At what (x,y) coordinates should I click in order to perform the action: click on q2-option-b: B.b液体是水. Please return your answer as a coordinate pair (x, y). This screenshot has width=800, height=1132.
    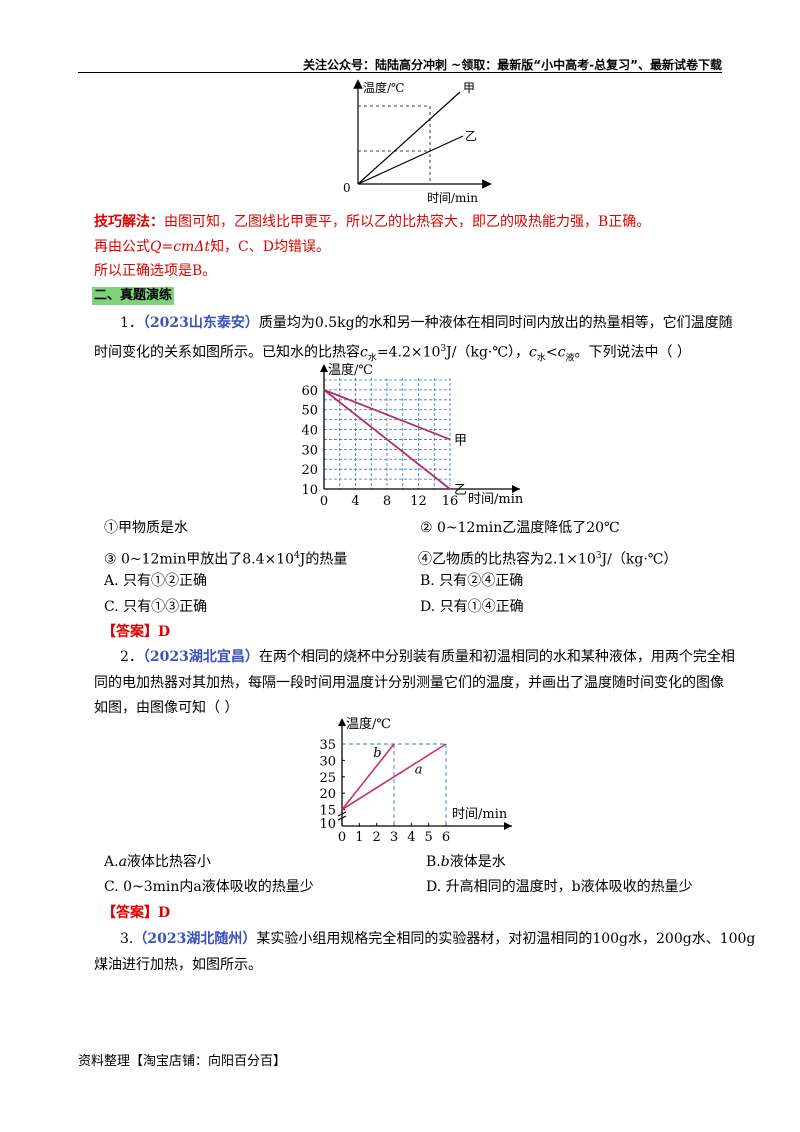
    Looking at the image, I should click on (466, 862).